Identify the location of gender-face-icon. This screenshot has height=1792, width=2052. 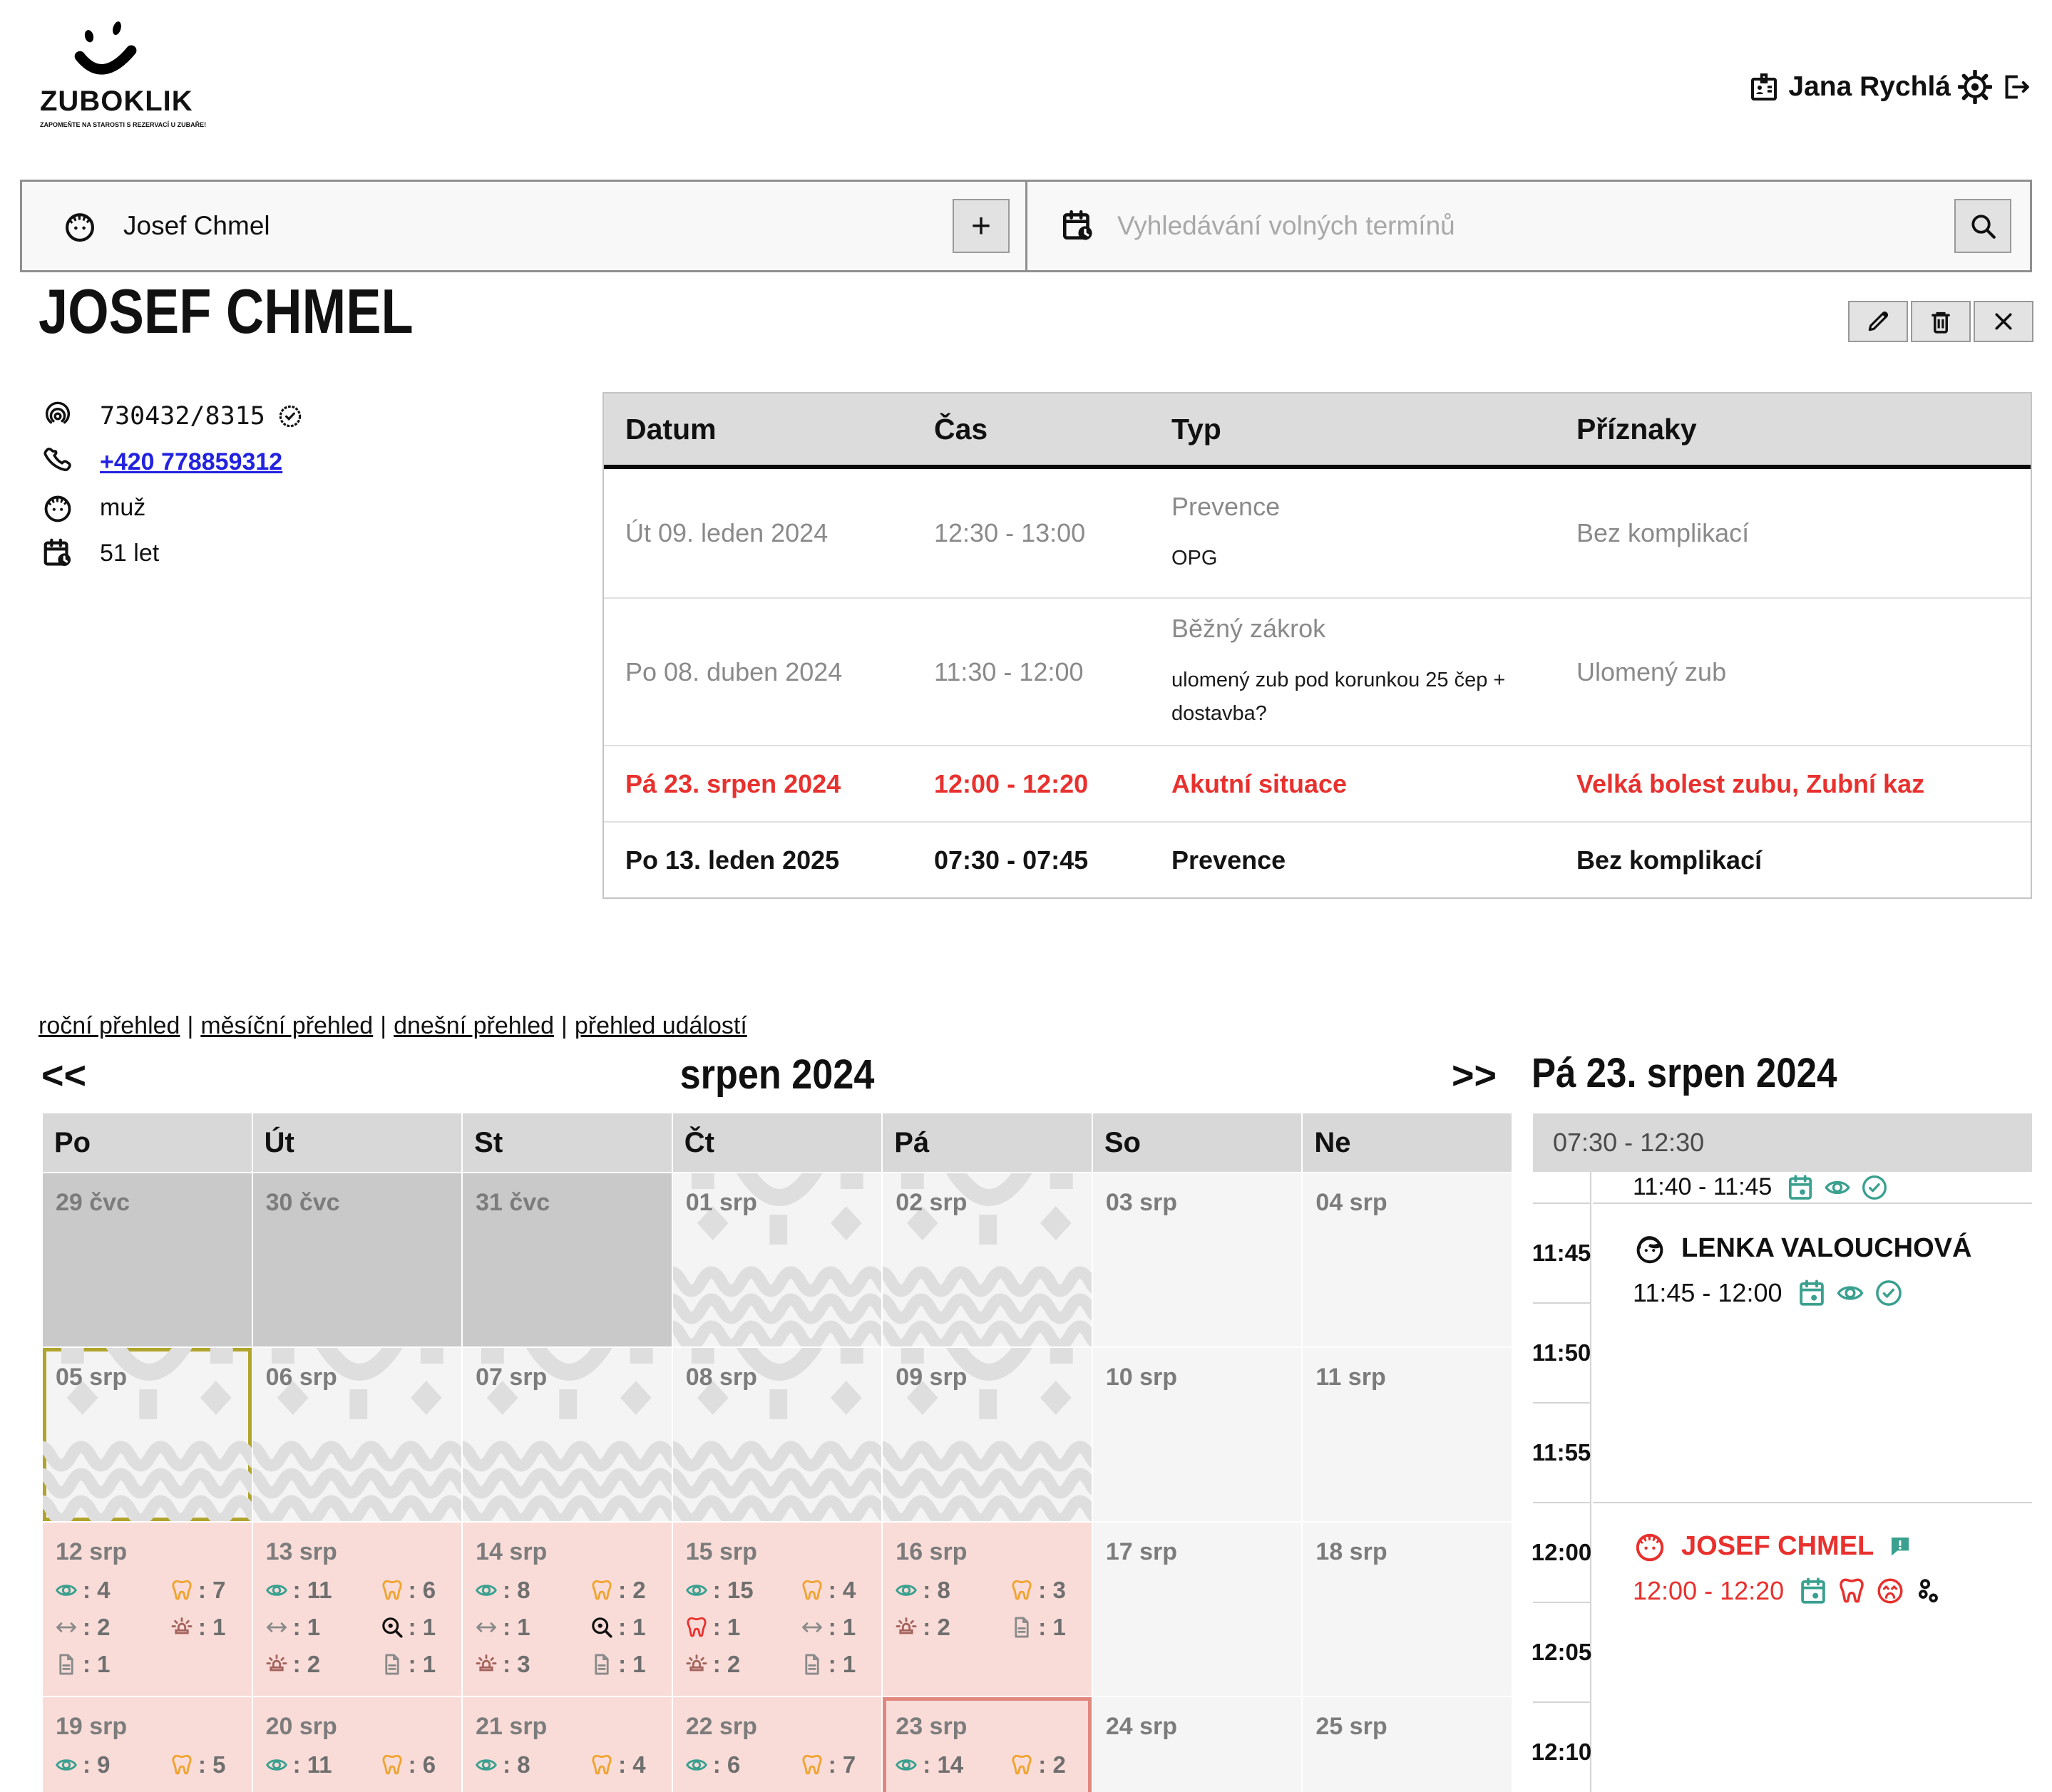
(57, 507).